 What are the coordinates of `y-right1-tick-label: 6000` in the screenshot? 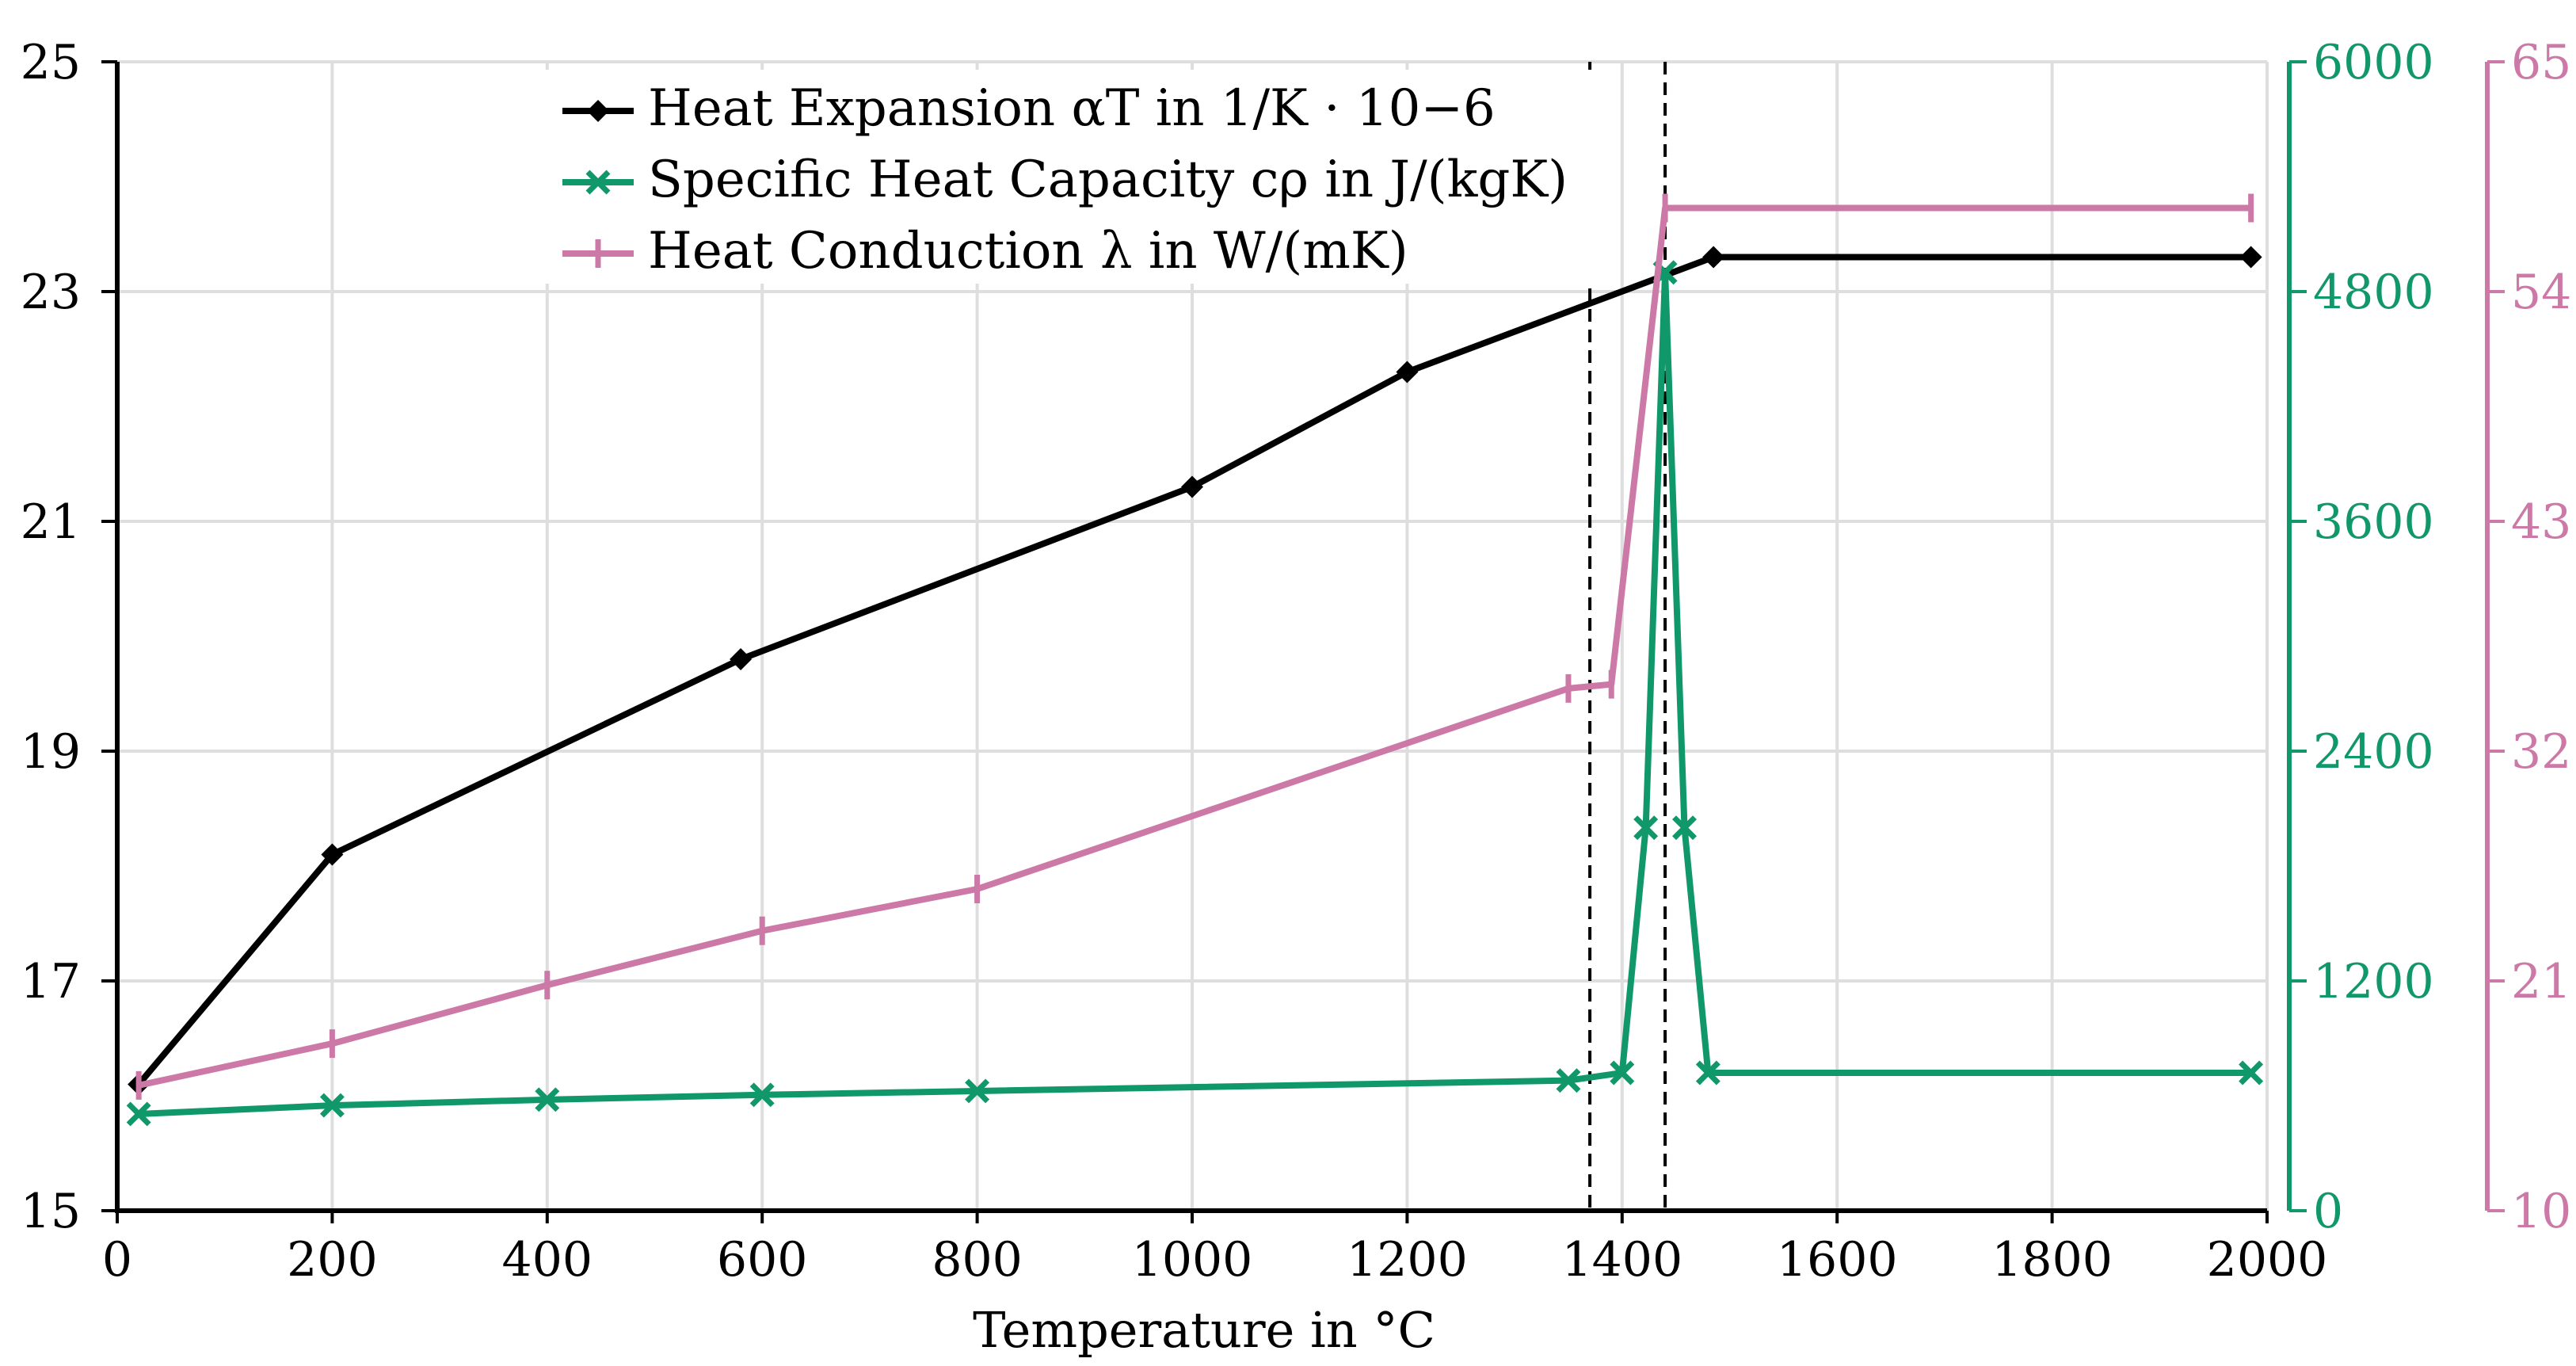 It's located at (2373, 62).